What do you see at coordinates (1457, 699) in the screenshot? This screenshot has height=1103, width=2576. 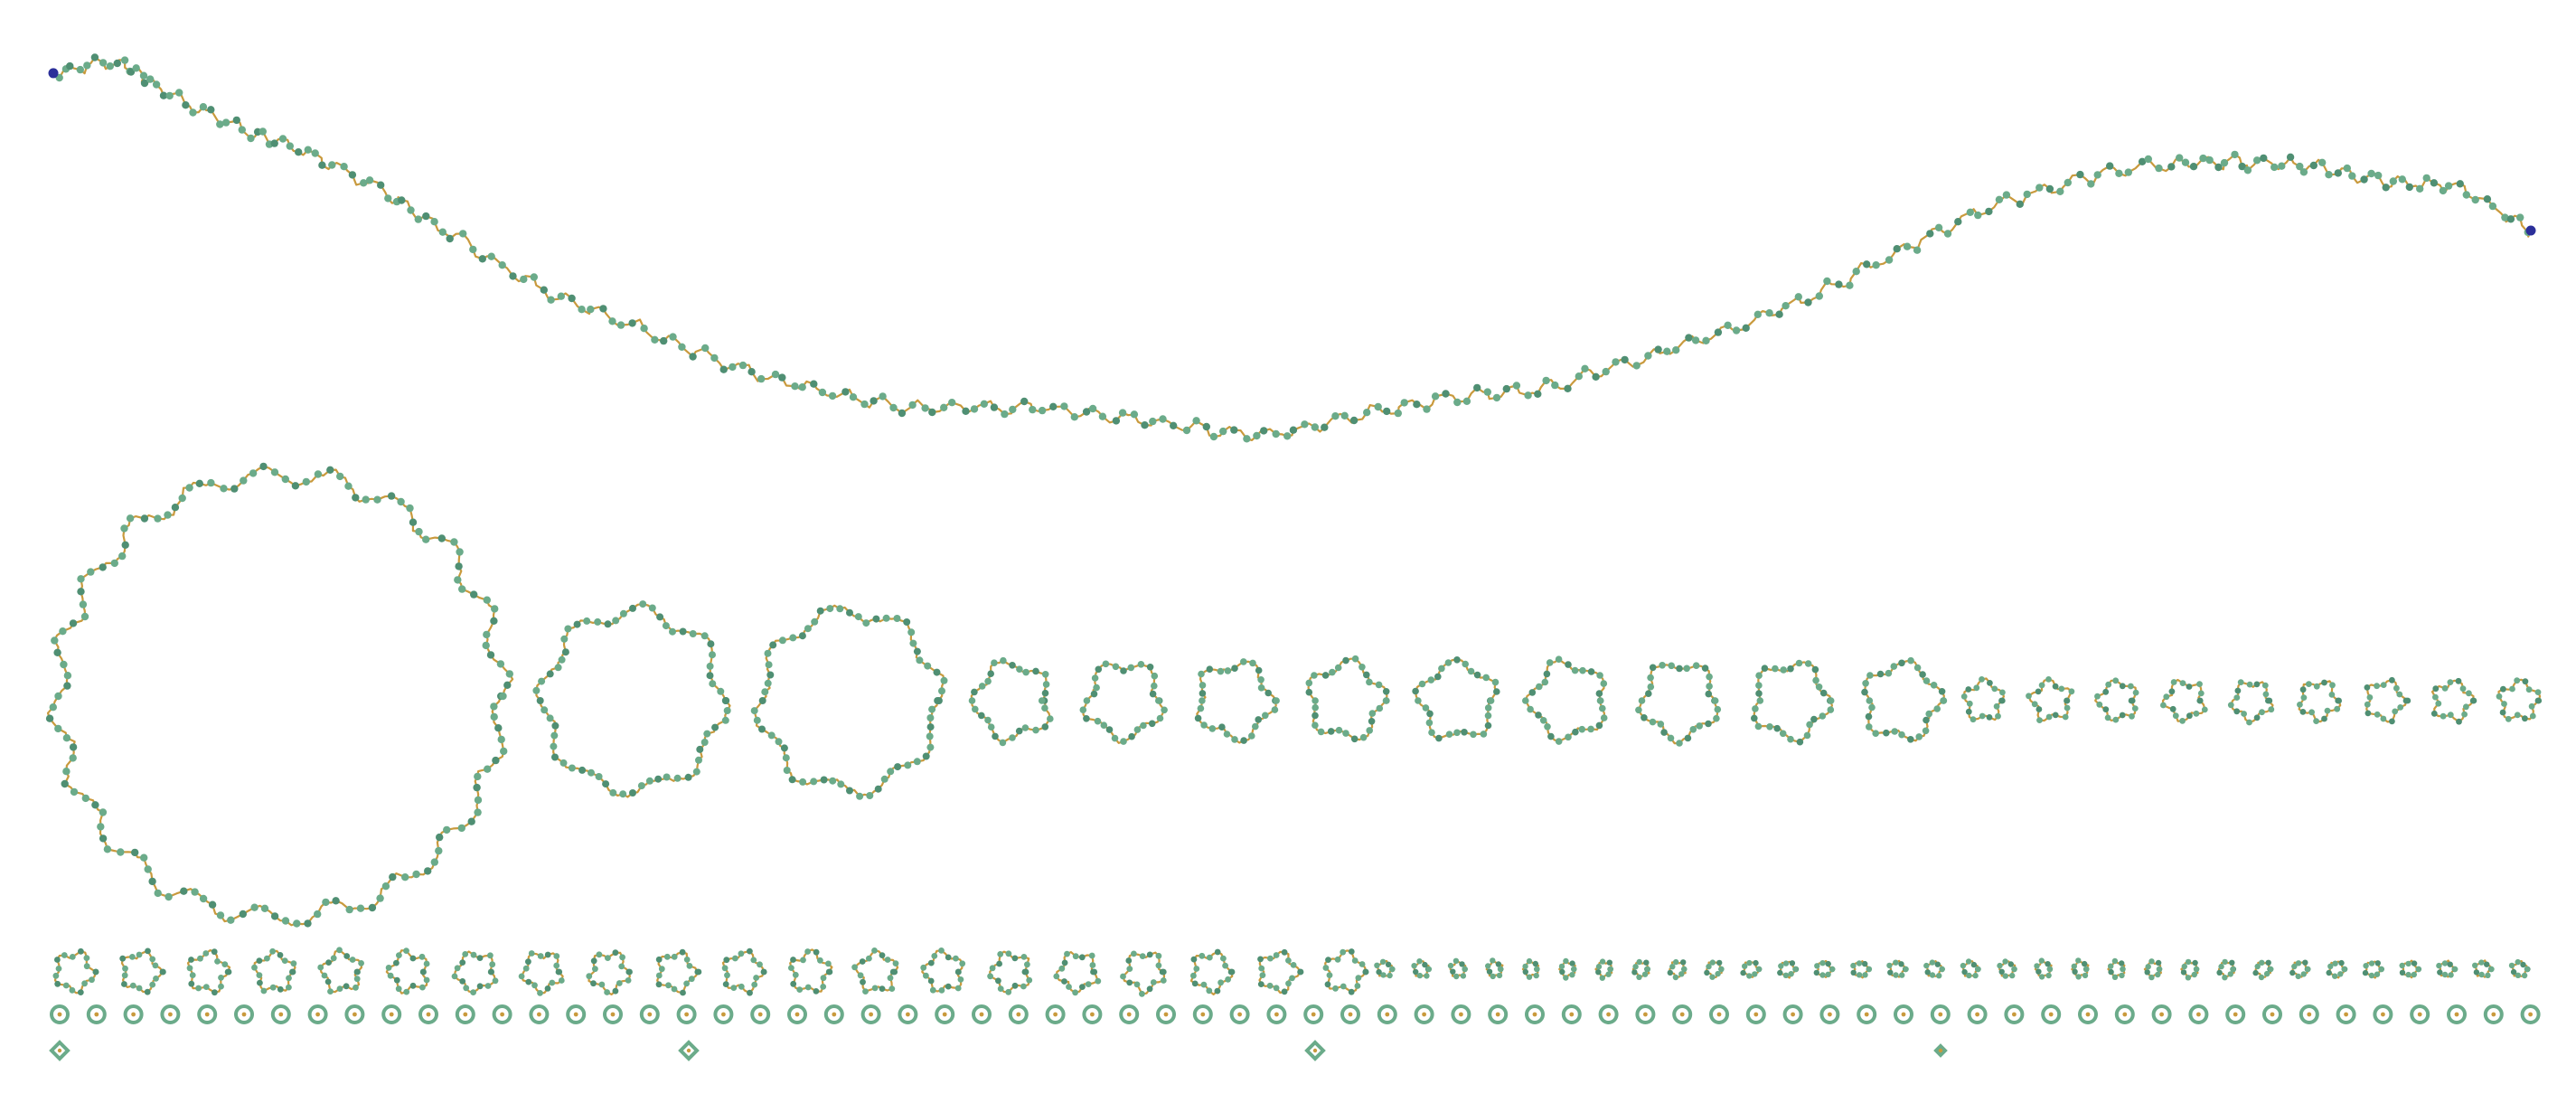 I see `small-ring-backbone` at bounding box center [1457, 699].